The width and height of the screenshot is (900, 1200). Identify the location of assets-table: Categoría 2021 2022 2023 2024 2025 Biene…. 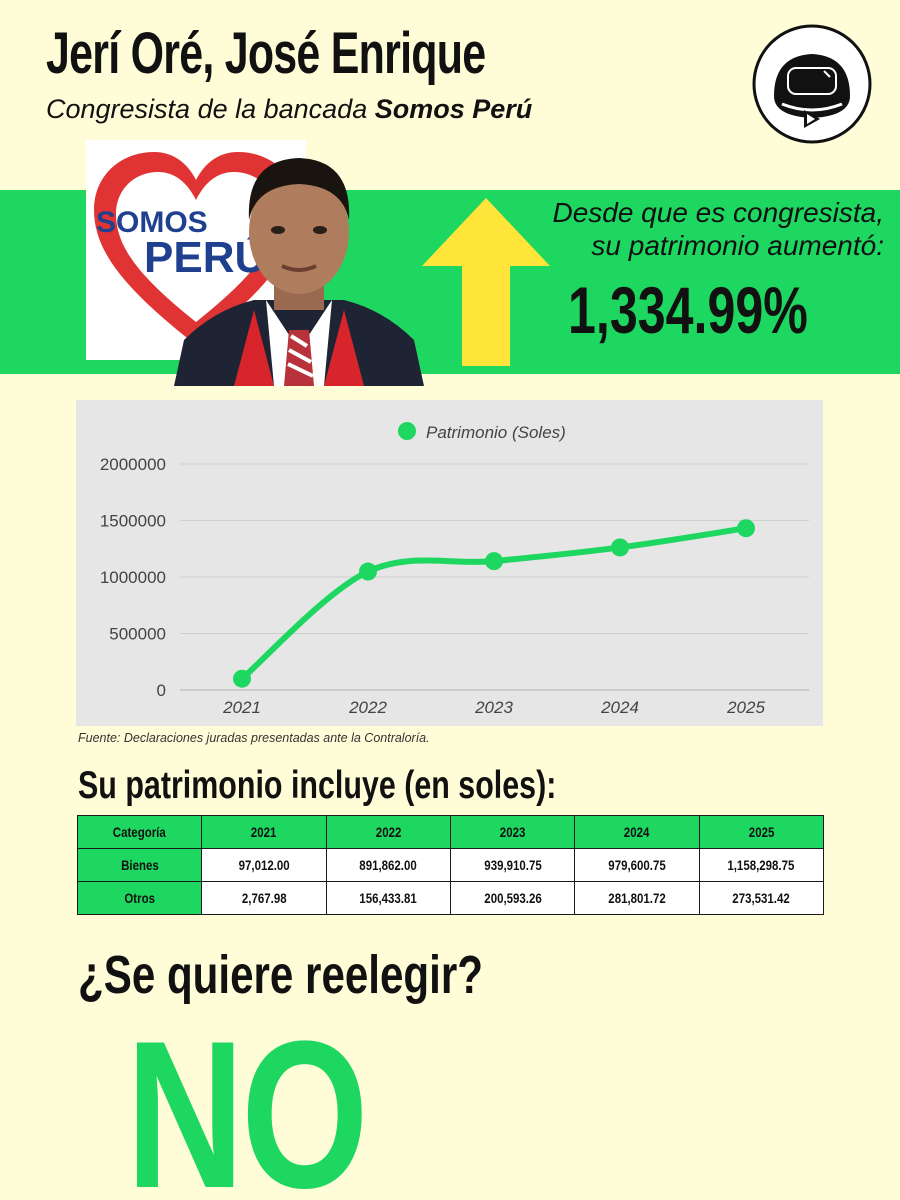
(450, 865).